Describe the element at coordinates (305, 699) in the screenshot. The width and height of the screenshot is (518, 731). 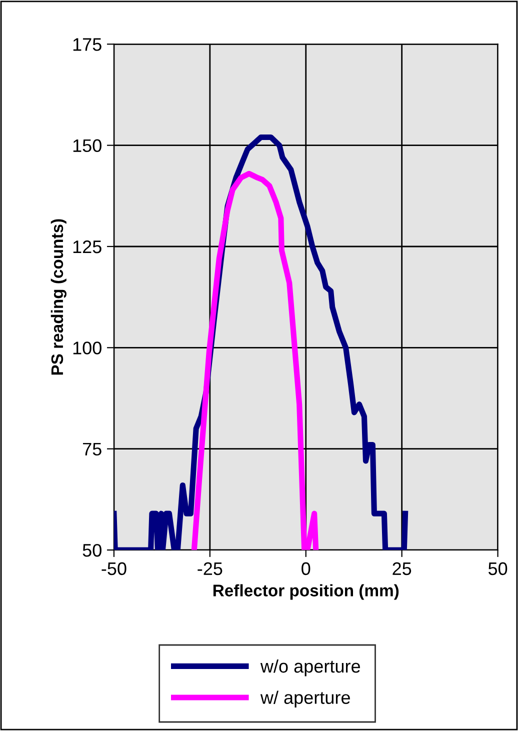
I see `legend-label: w/ aperture` at that location.